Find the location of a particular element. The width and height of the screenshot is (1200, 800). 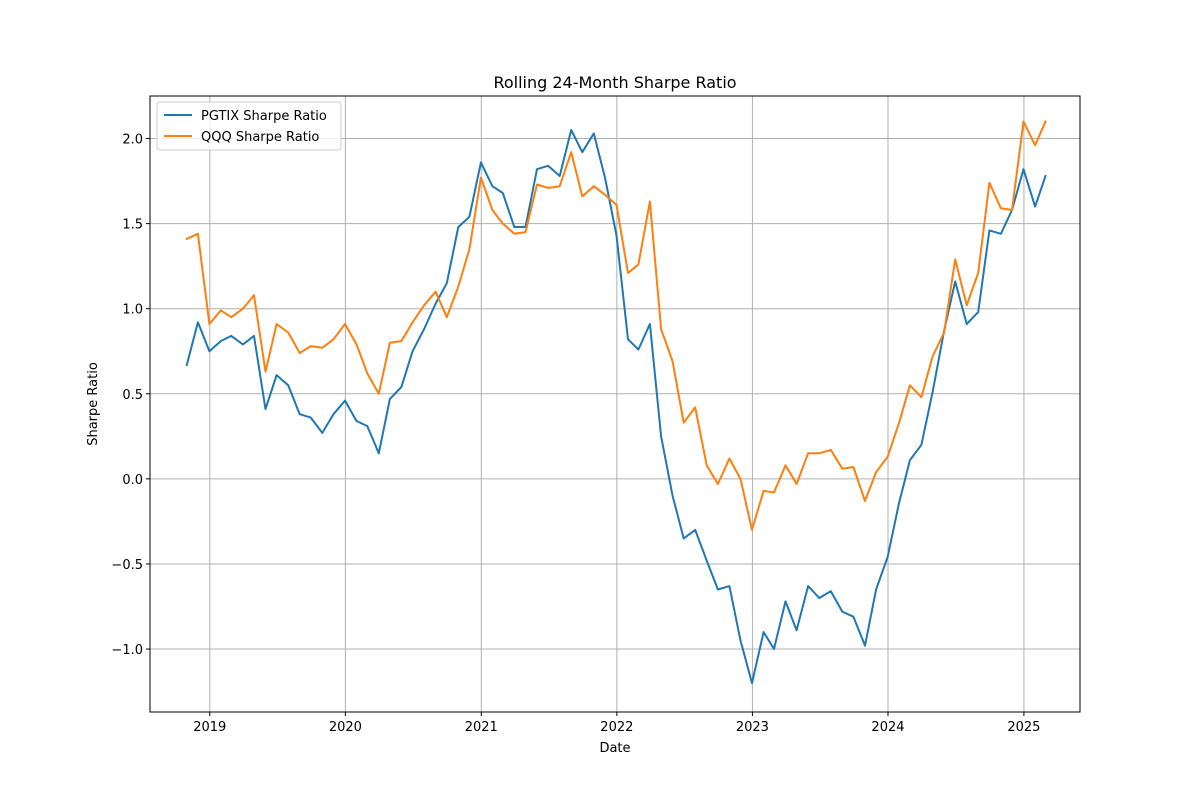

legend-label: QQQ Sharpe Ratio is located at coordinates (260, 137).